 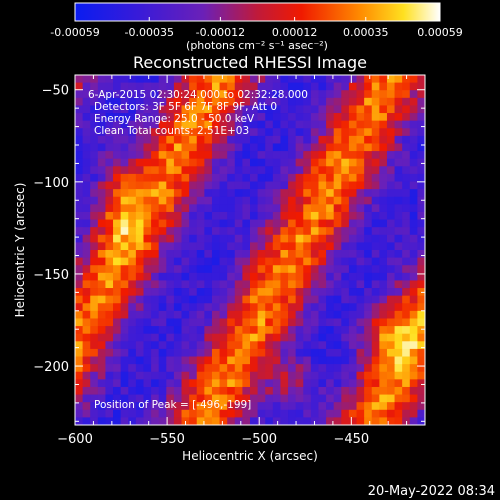 What do you see at coordinates (174, 119) in the screenshot?
I see `annotation-energy-range: Energy Range: 25.0 - 50.0 keV` at bounding box center [174, 119].